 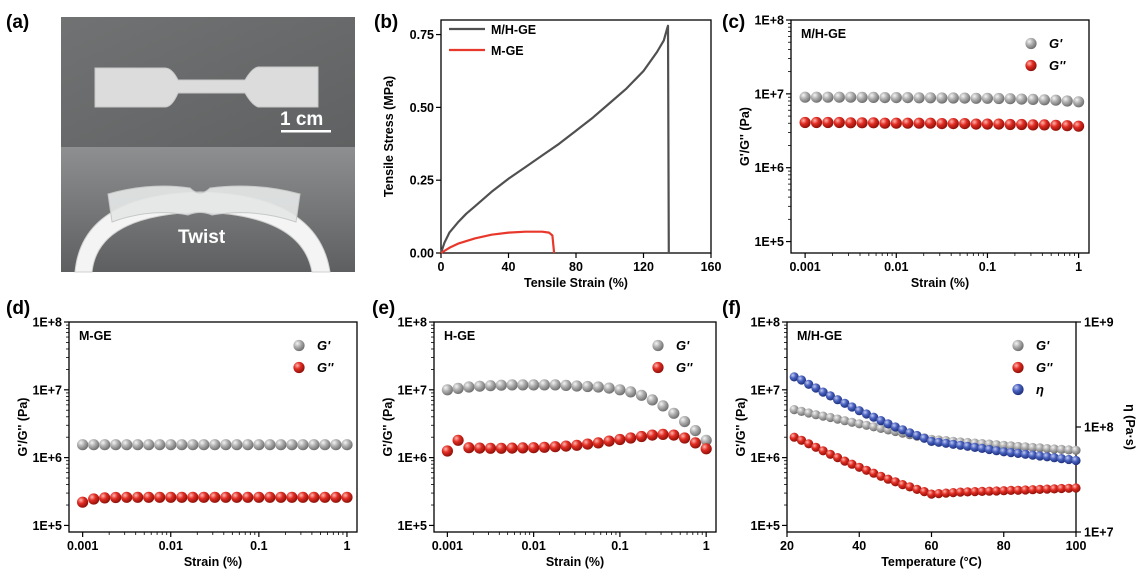 What do you see at coordinates (447, 546) in the screenshot?
I see `x-tick-label-e: 0.001` at bounding box center [447, 546].